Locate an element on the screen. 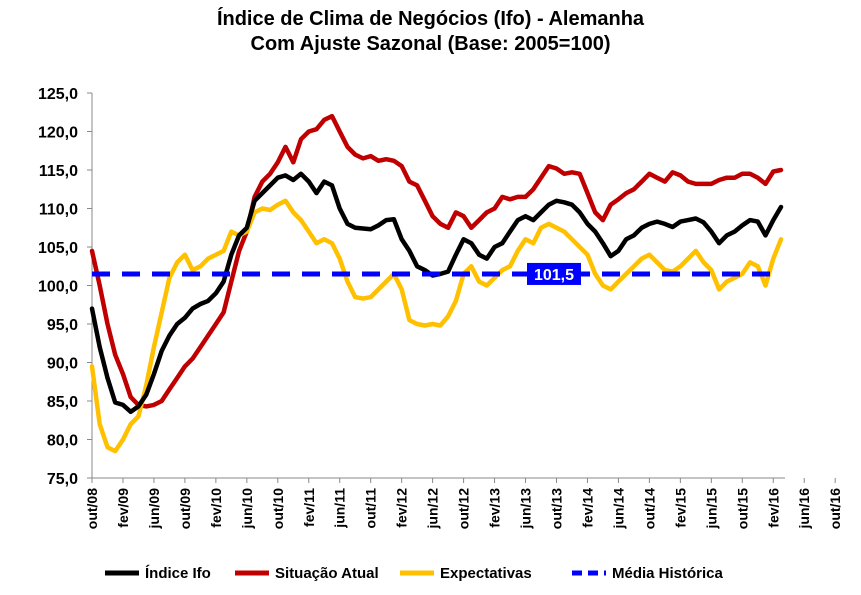  x-tick-label: jun/12 is located at coordinates (433, 509).